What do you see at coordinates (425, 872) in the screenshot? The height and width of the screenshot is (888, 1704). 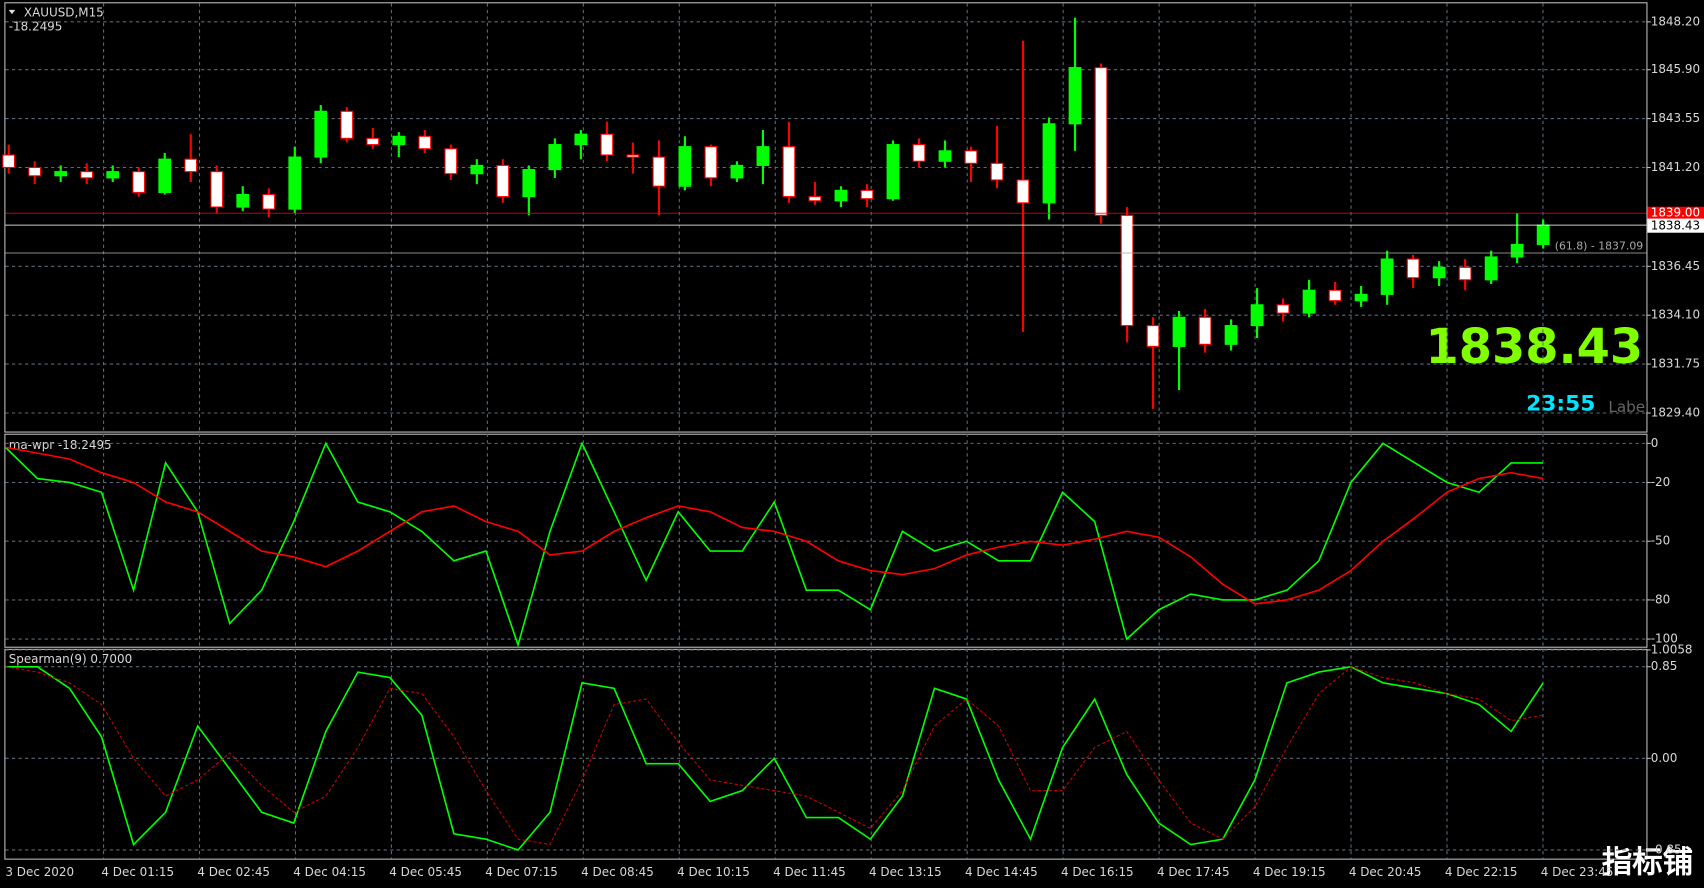 I see `x-tick-label: 4 Dec 05:45` at bounding box center [425, 872].